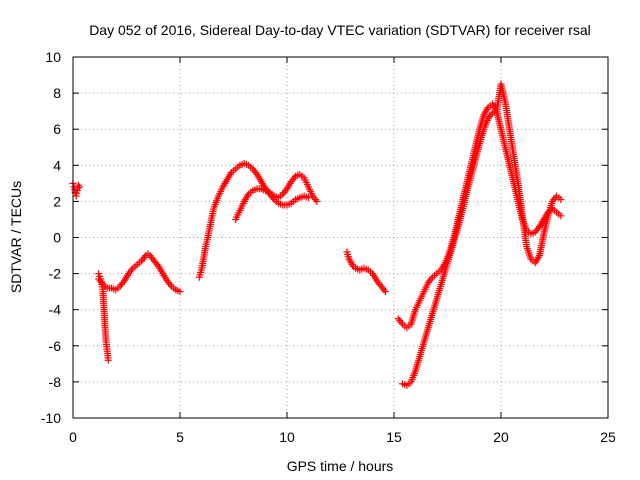 This screenshot has height=480, width=640. What do you see at coordinates (394, 437) in the screenshot?
I see `x-tick-label: 15` at bounding box center [394, 437].